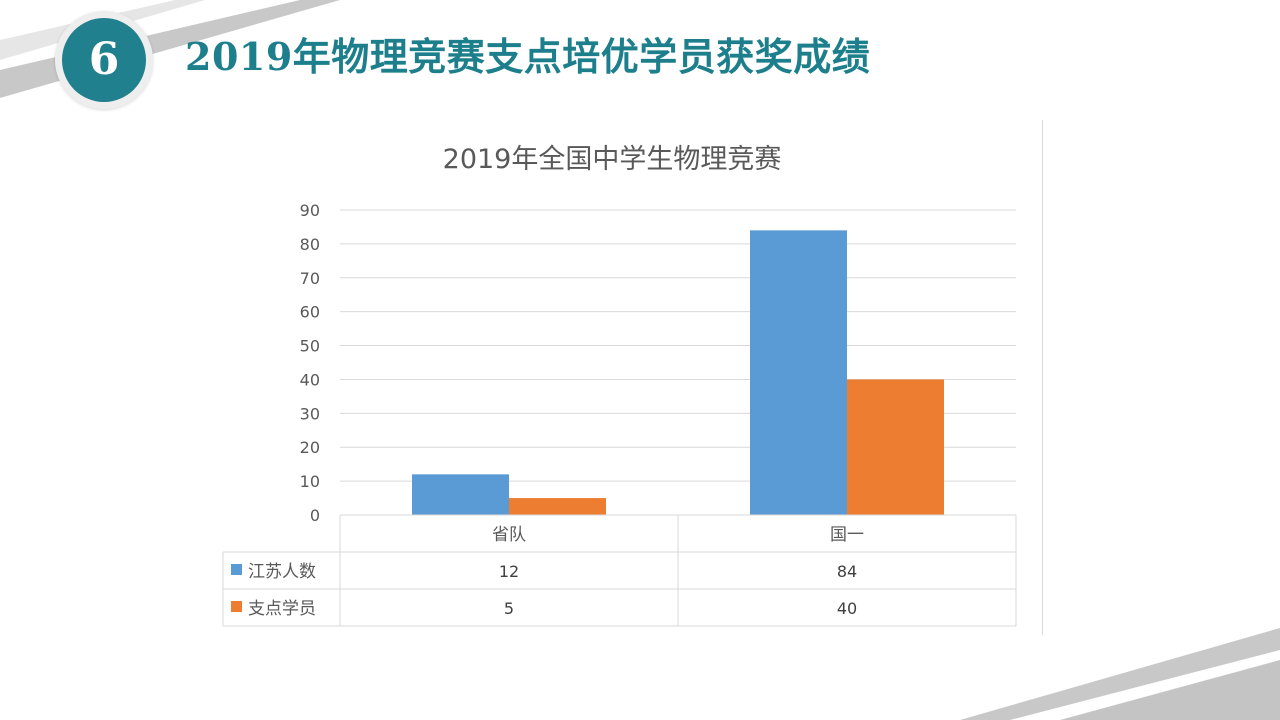  I want to click on data-table-value: 84, so click(847, 571).